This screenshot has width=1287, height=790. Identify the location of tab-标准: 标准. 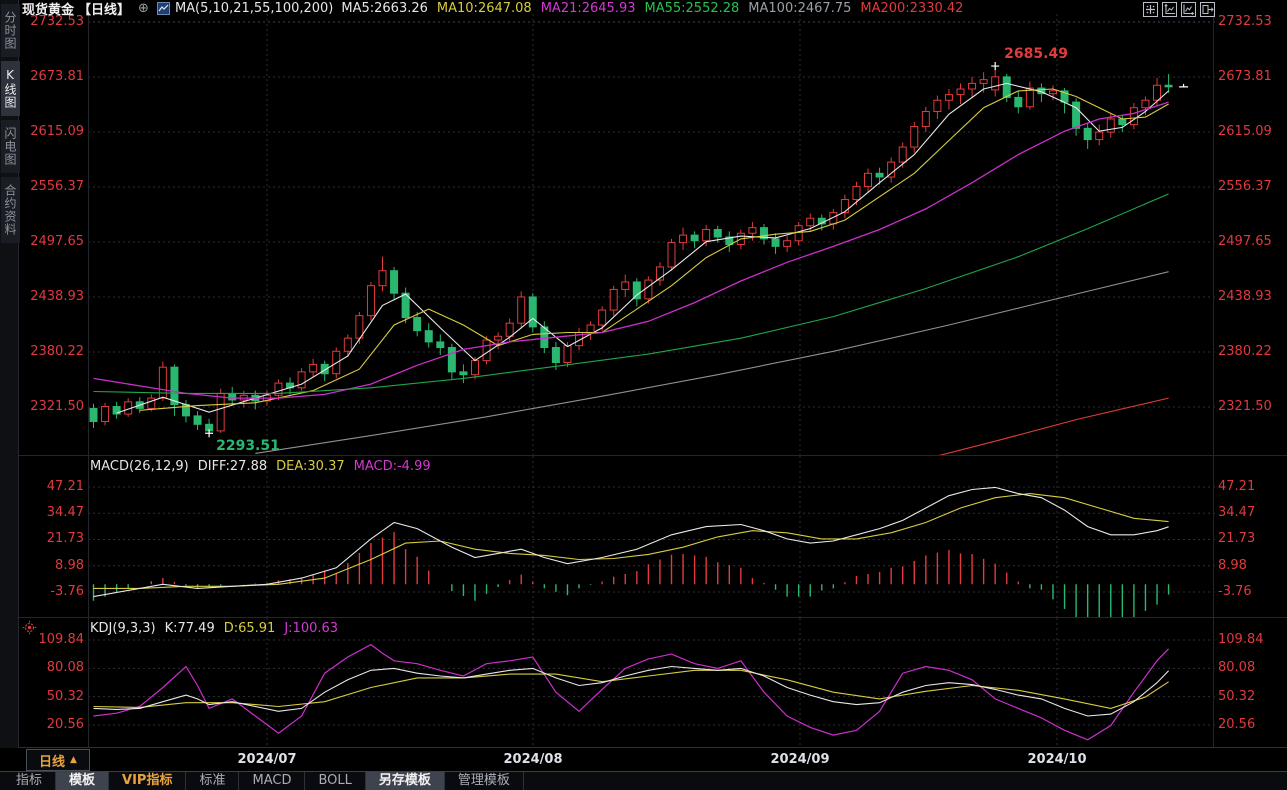
(213, 781).